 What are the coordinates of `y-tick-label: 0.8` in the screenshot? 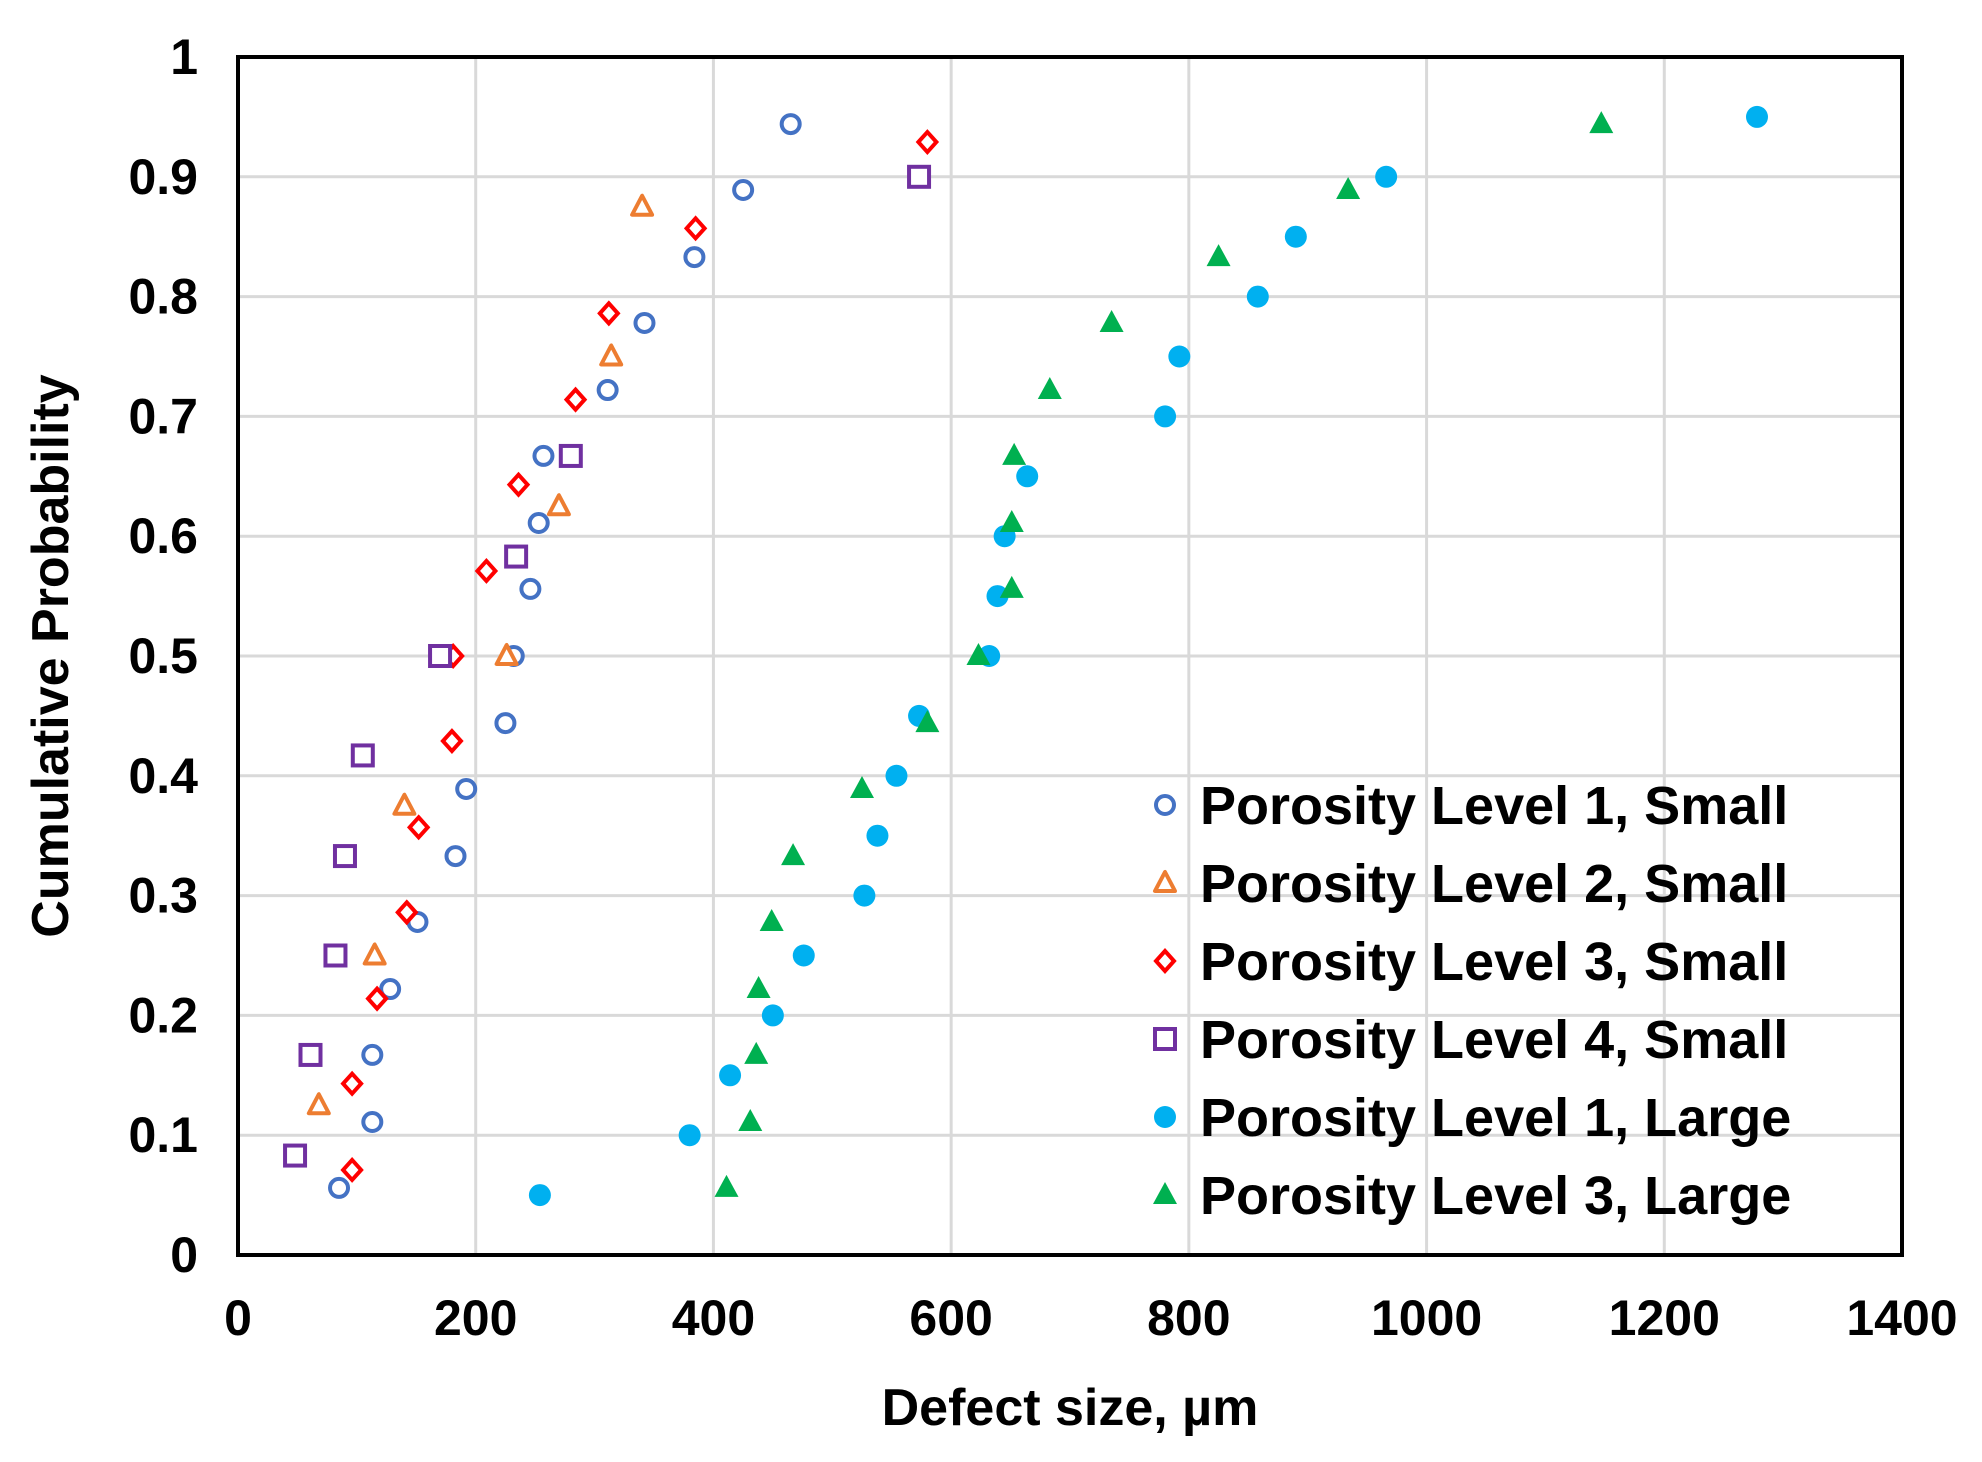 It's located at (163, 297).